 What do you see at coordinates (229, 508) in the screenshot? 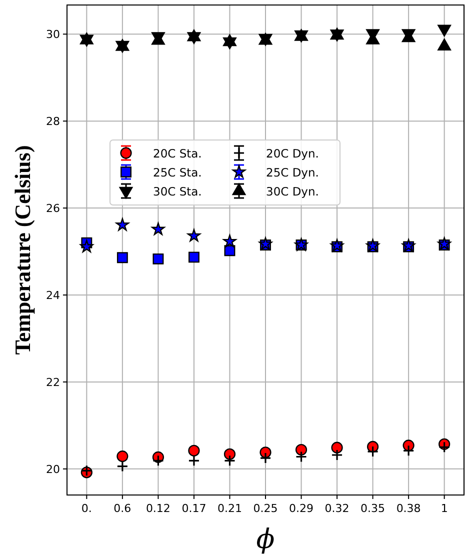
I see `x-tick-label: 0.21` at bounding box center [229, 508].